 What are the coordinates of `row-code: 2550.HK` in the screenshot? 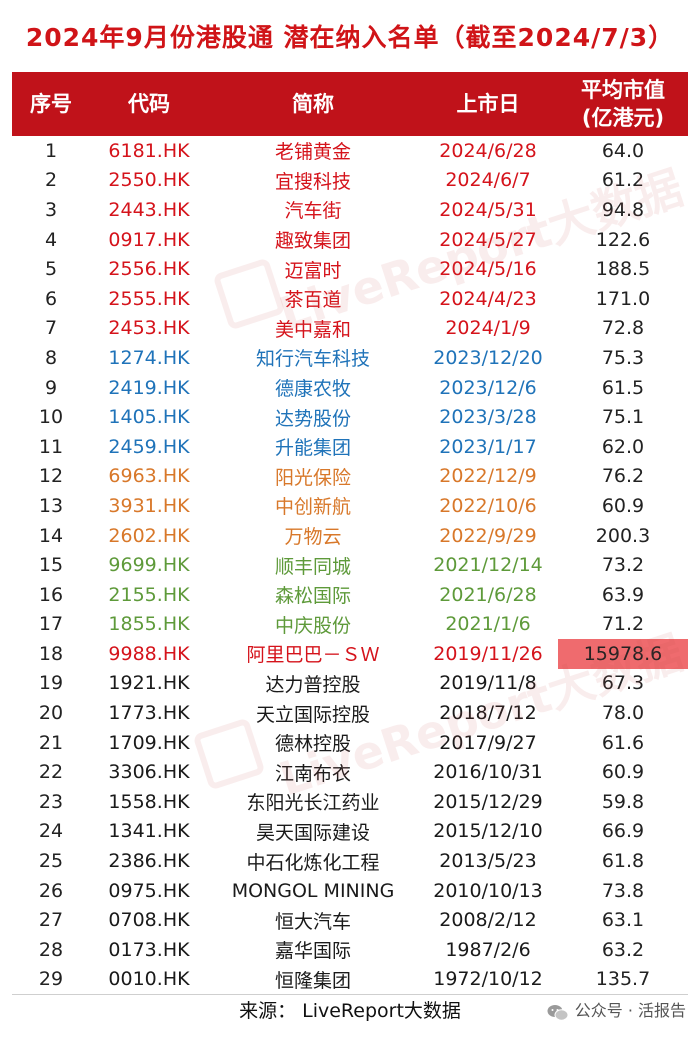 It's located at (149, 180).